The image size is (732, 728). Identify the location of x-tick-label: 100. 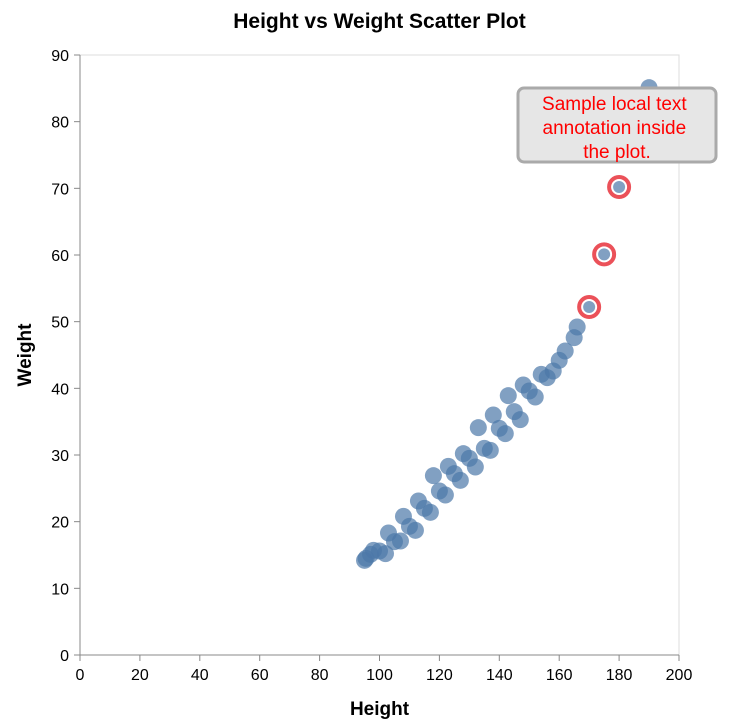
(379, 675).